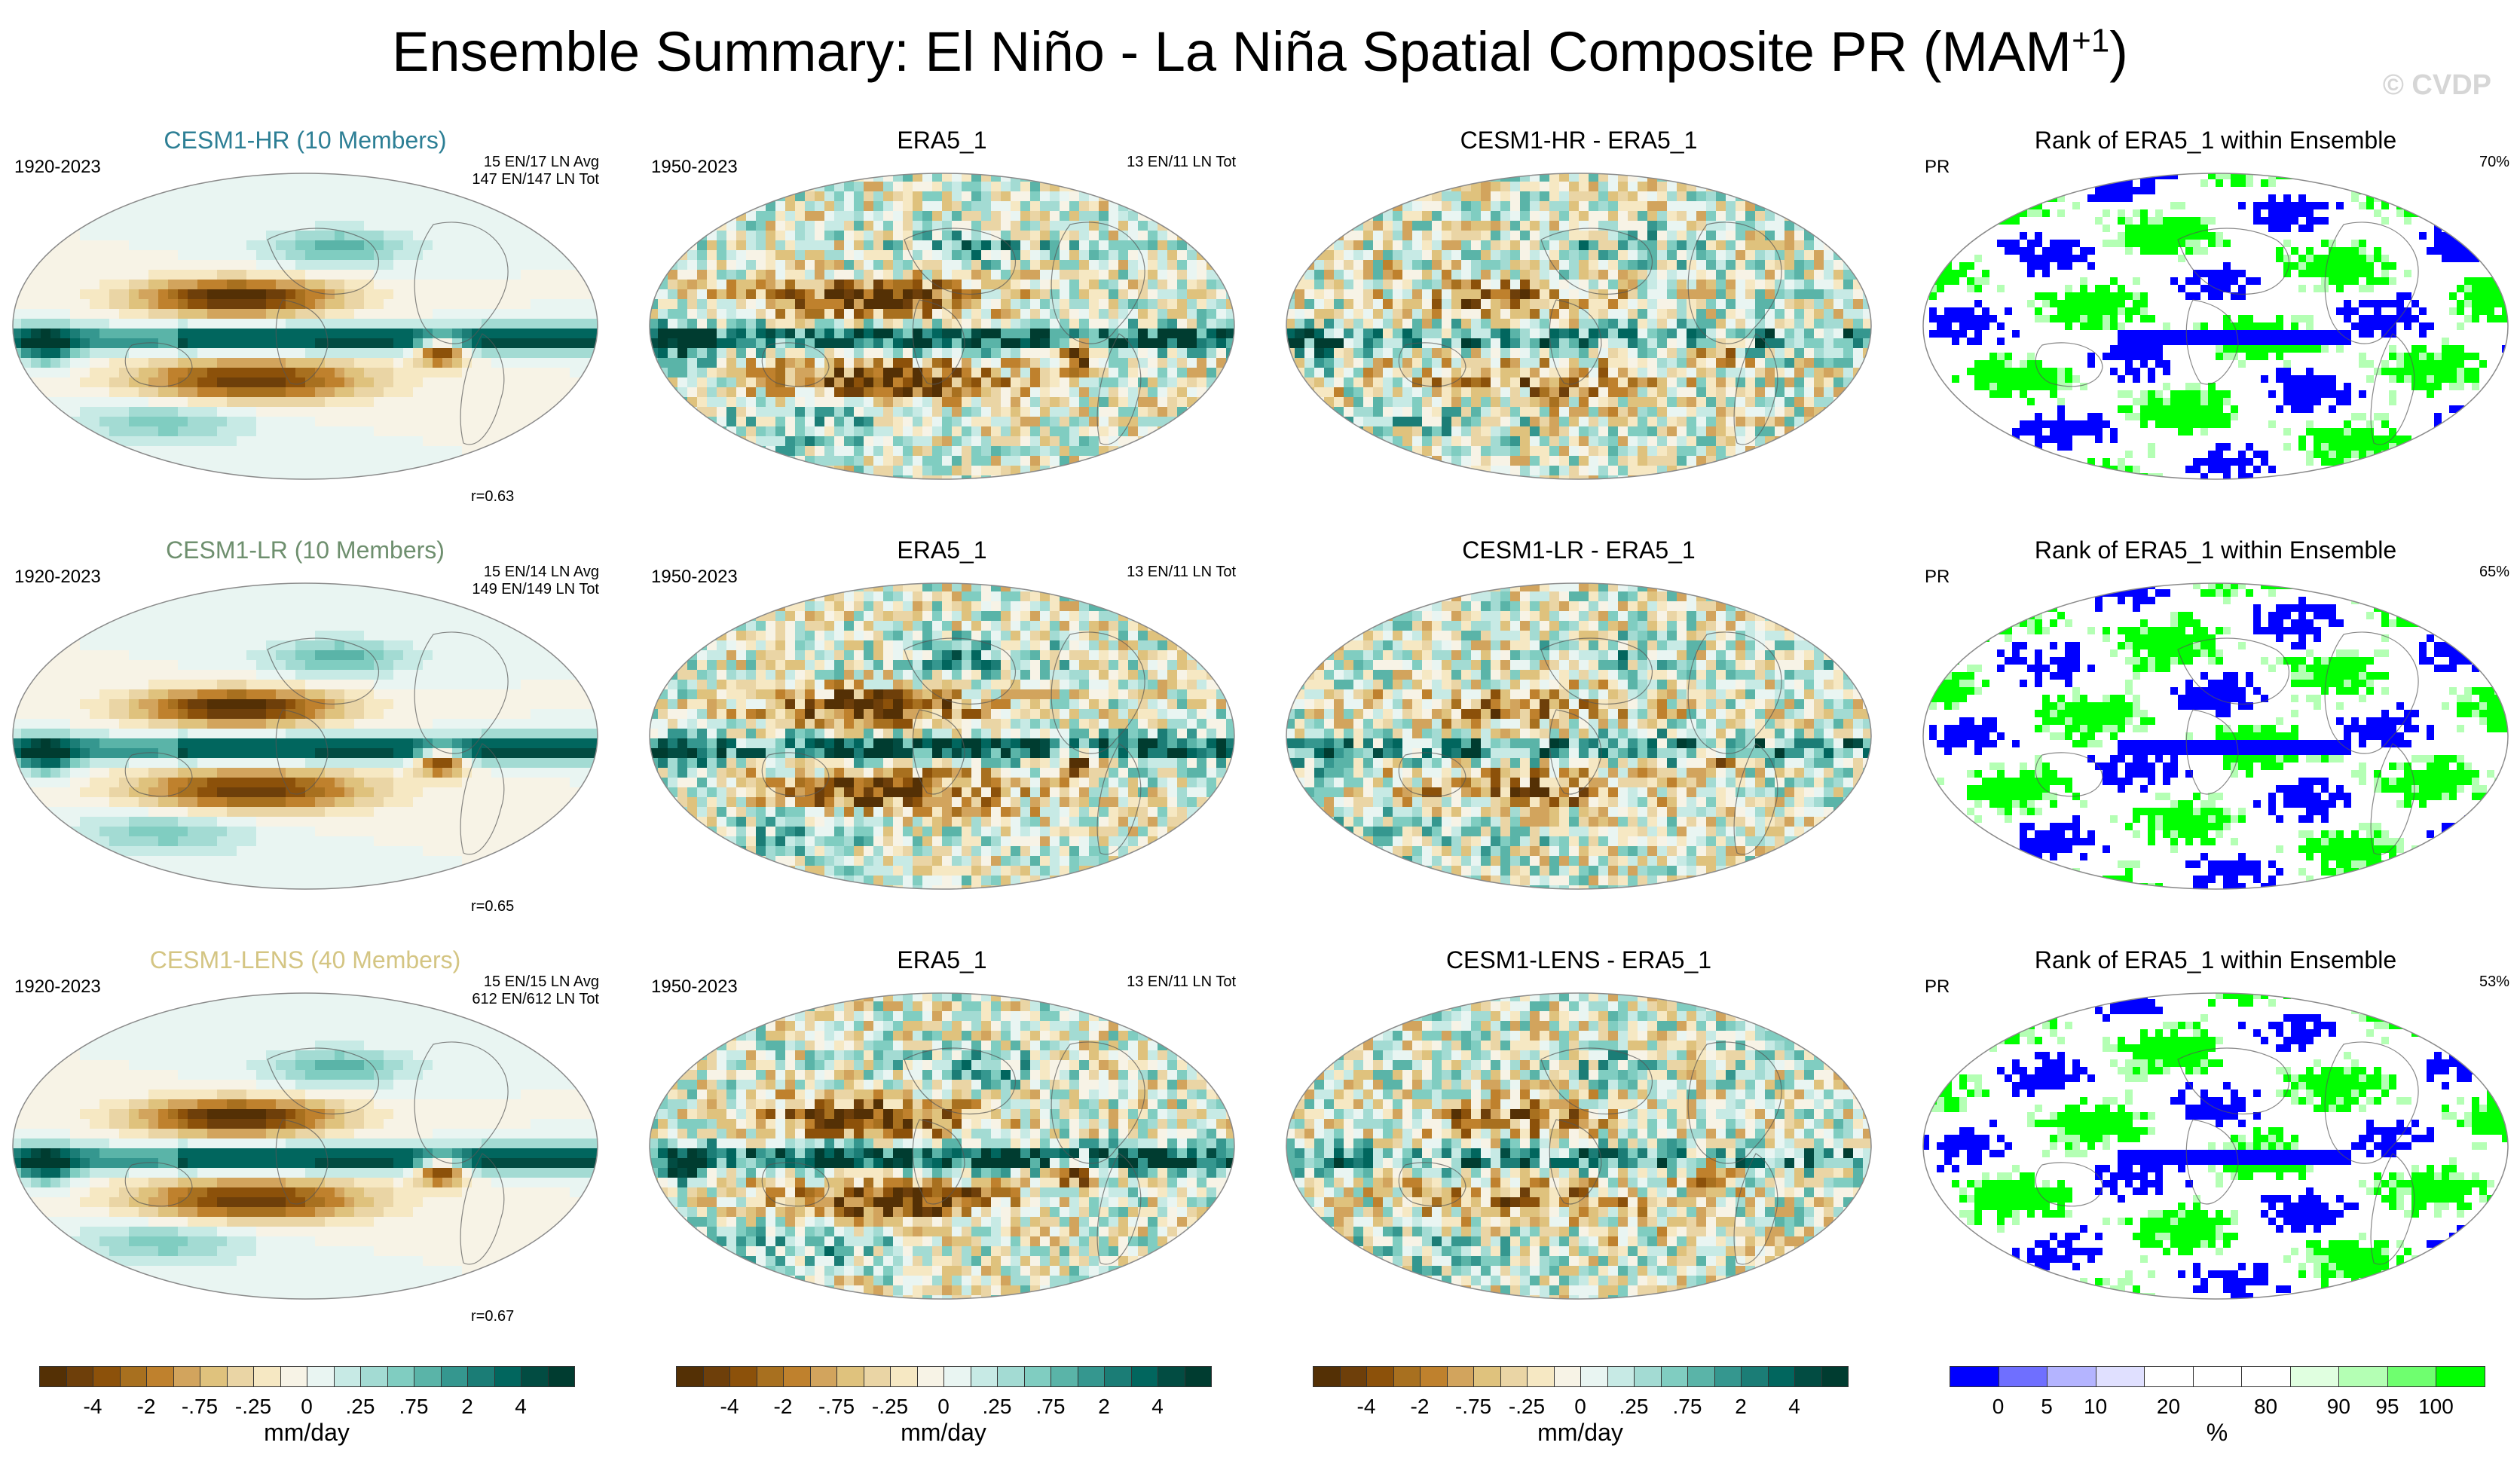 The width and height of the screenshot is (2520, 1467). What do you see at coordinates (942, 736) in the screenshot?
I see `obs-map-row2` at bounding box center [942, 736].